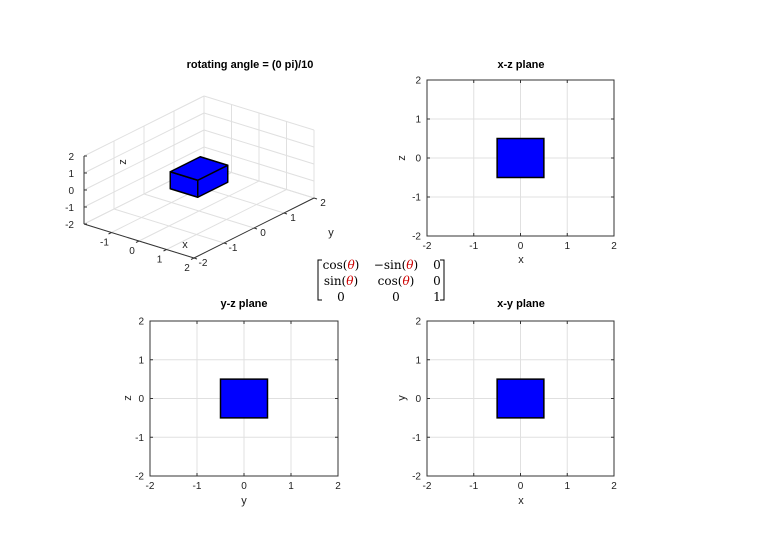 This screenshot has width=759, height=548. I want to click on yz-plane-ytick-label: -2, so click(139, 477).